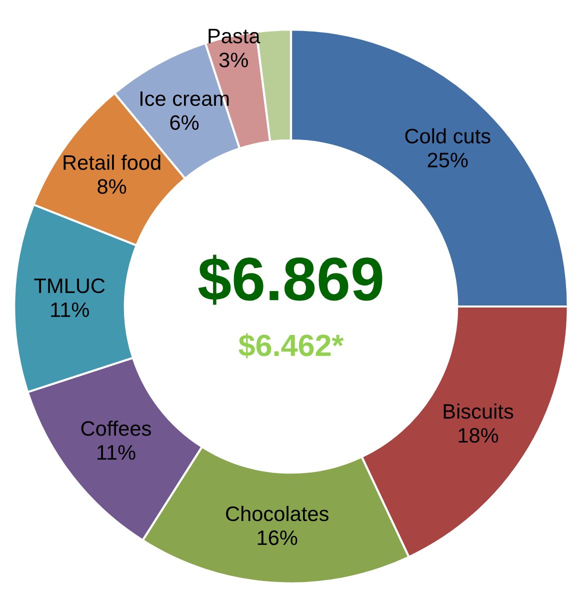  Describe the element at coordinates (448, 160) in the screenshot. I see `data-label: 25%` at that location.